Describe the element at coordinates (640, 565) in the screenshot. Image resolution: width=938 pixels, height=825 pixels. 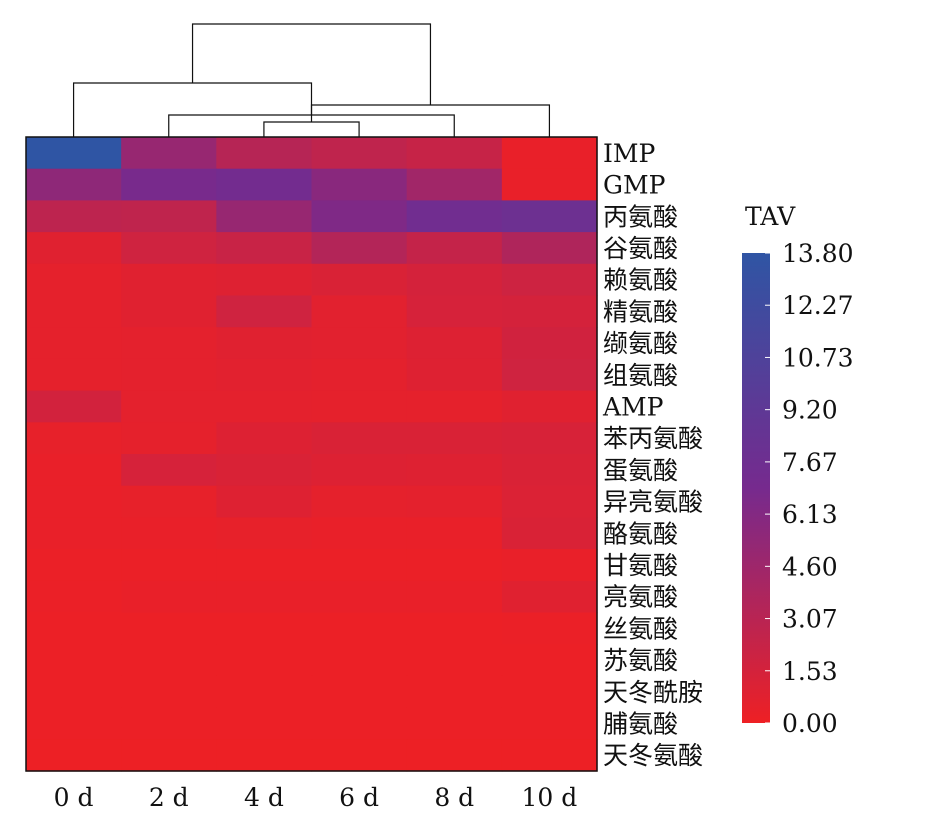
I see `row-label: 甘氨酸` at that location.